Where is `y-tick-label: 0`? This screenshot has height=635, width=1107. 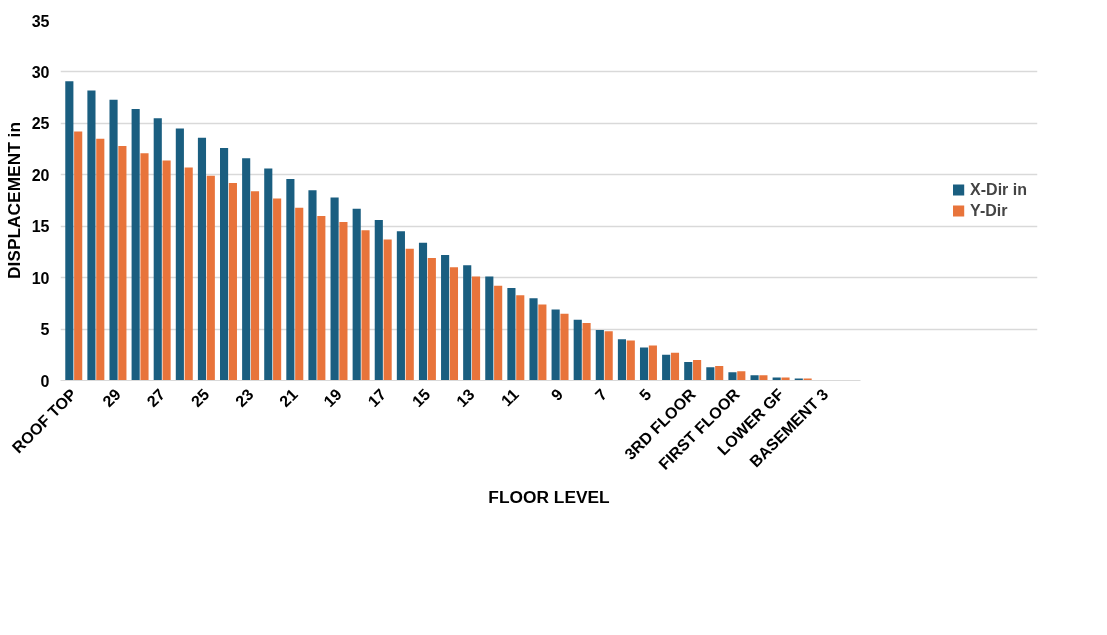 y-tick-label: 0 is located at coordinates (45, 381).